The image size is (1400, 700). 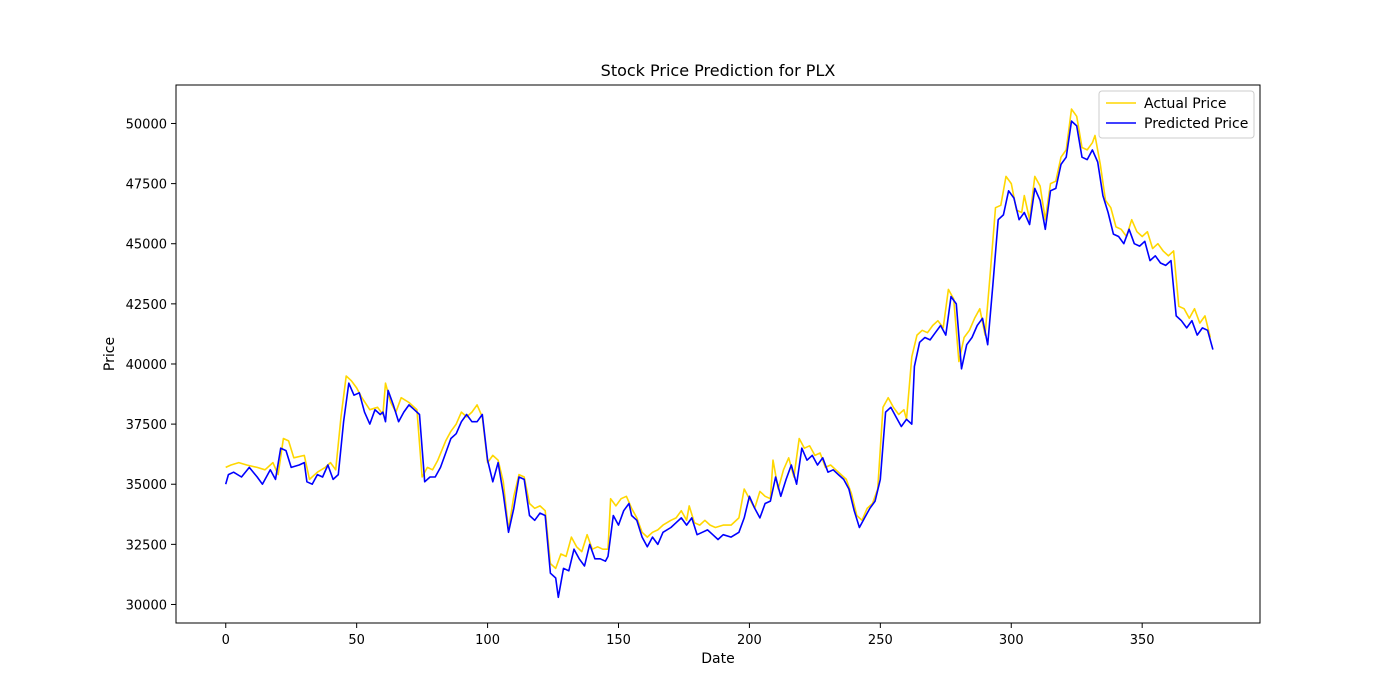 I want to click on legend: Actual Price Predicted Price, so click(x=1176, y=114).